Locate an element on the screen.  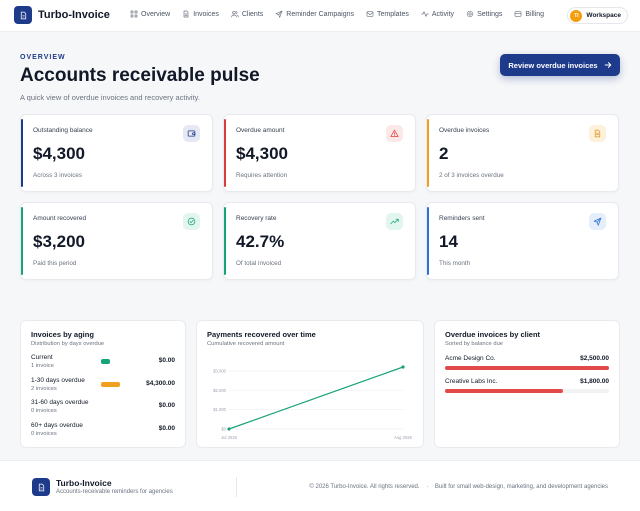
client-bar-track is located at coordinates (527, 368).